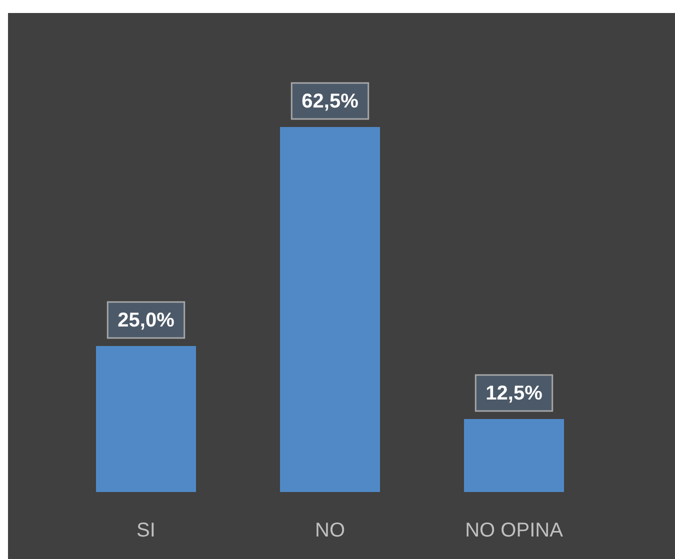 This screenshot has height=559, width=675. I want to click on data-label: 25,0%, so click(146, 321).